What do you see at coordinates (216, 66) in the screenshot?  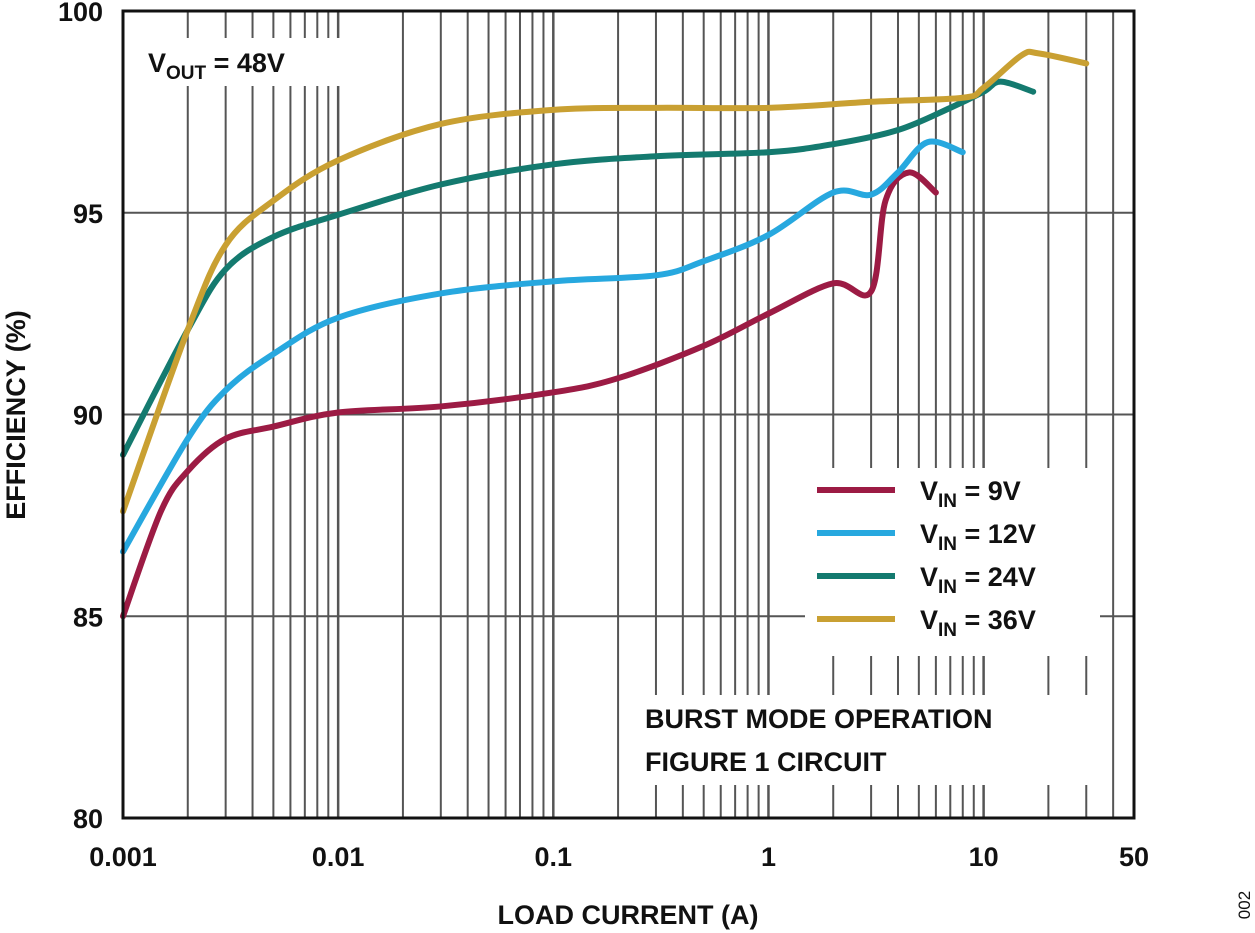 I see `svg-text: VOUT = 48V` at bounding box center [216, 66].